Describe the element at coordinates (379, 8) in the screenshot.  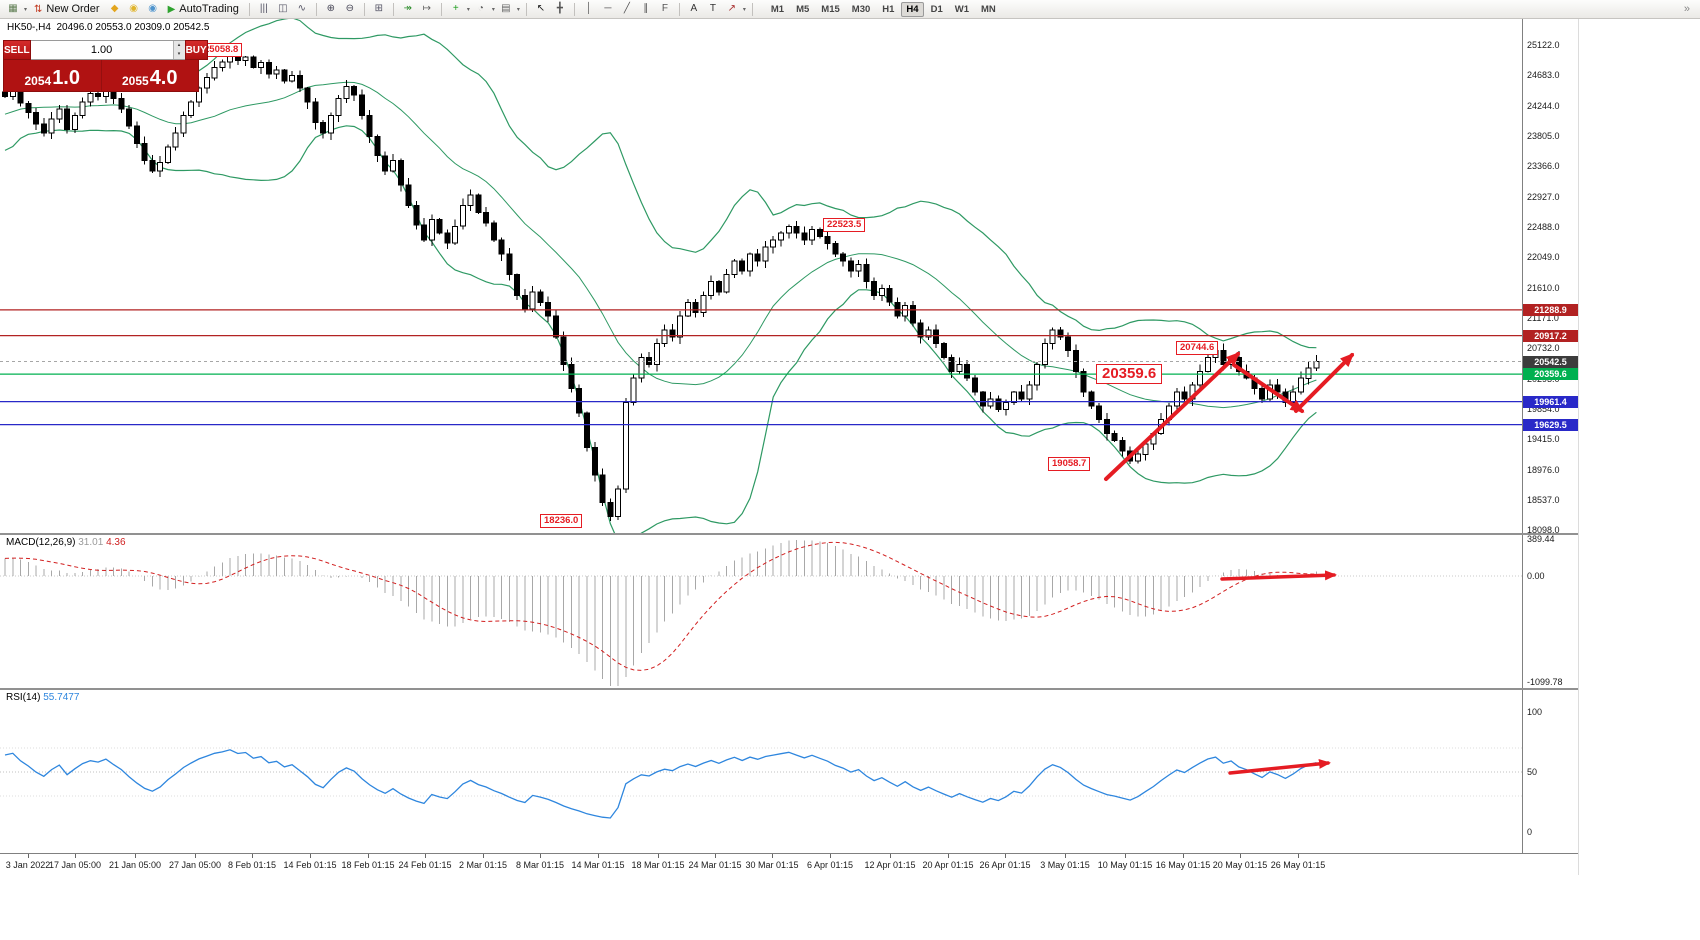
I see `tile-windows-icon: ⊞` at that location.